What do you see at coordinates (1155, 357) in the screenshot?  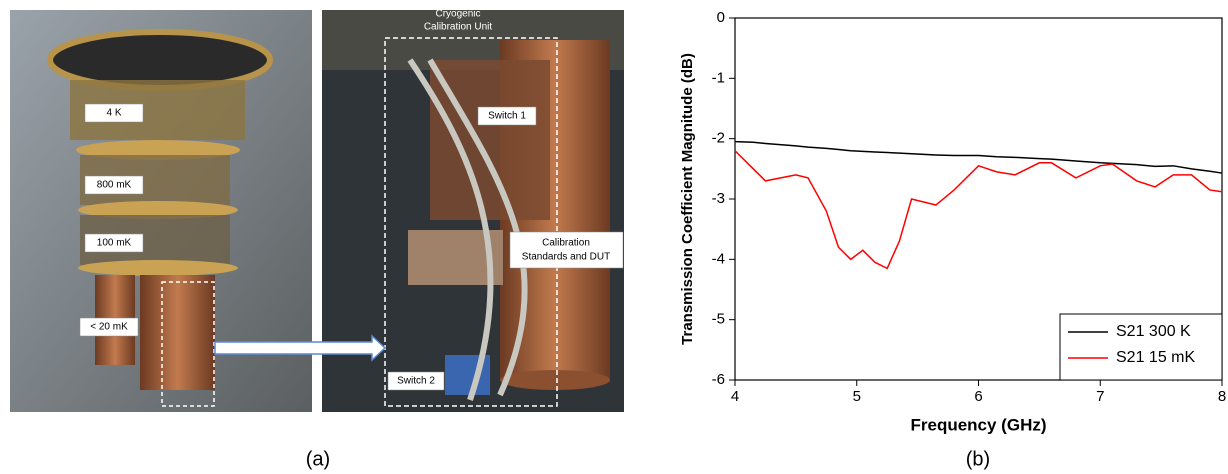 I see `legend-label: S21 15 mK` at bounding box center [1155, 357].